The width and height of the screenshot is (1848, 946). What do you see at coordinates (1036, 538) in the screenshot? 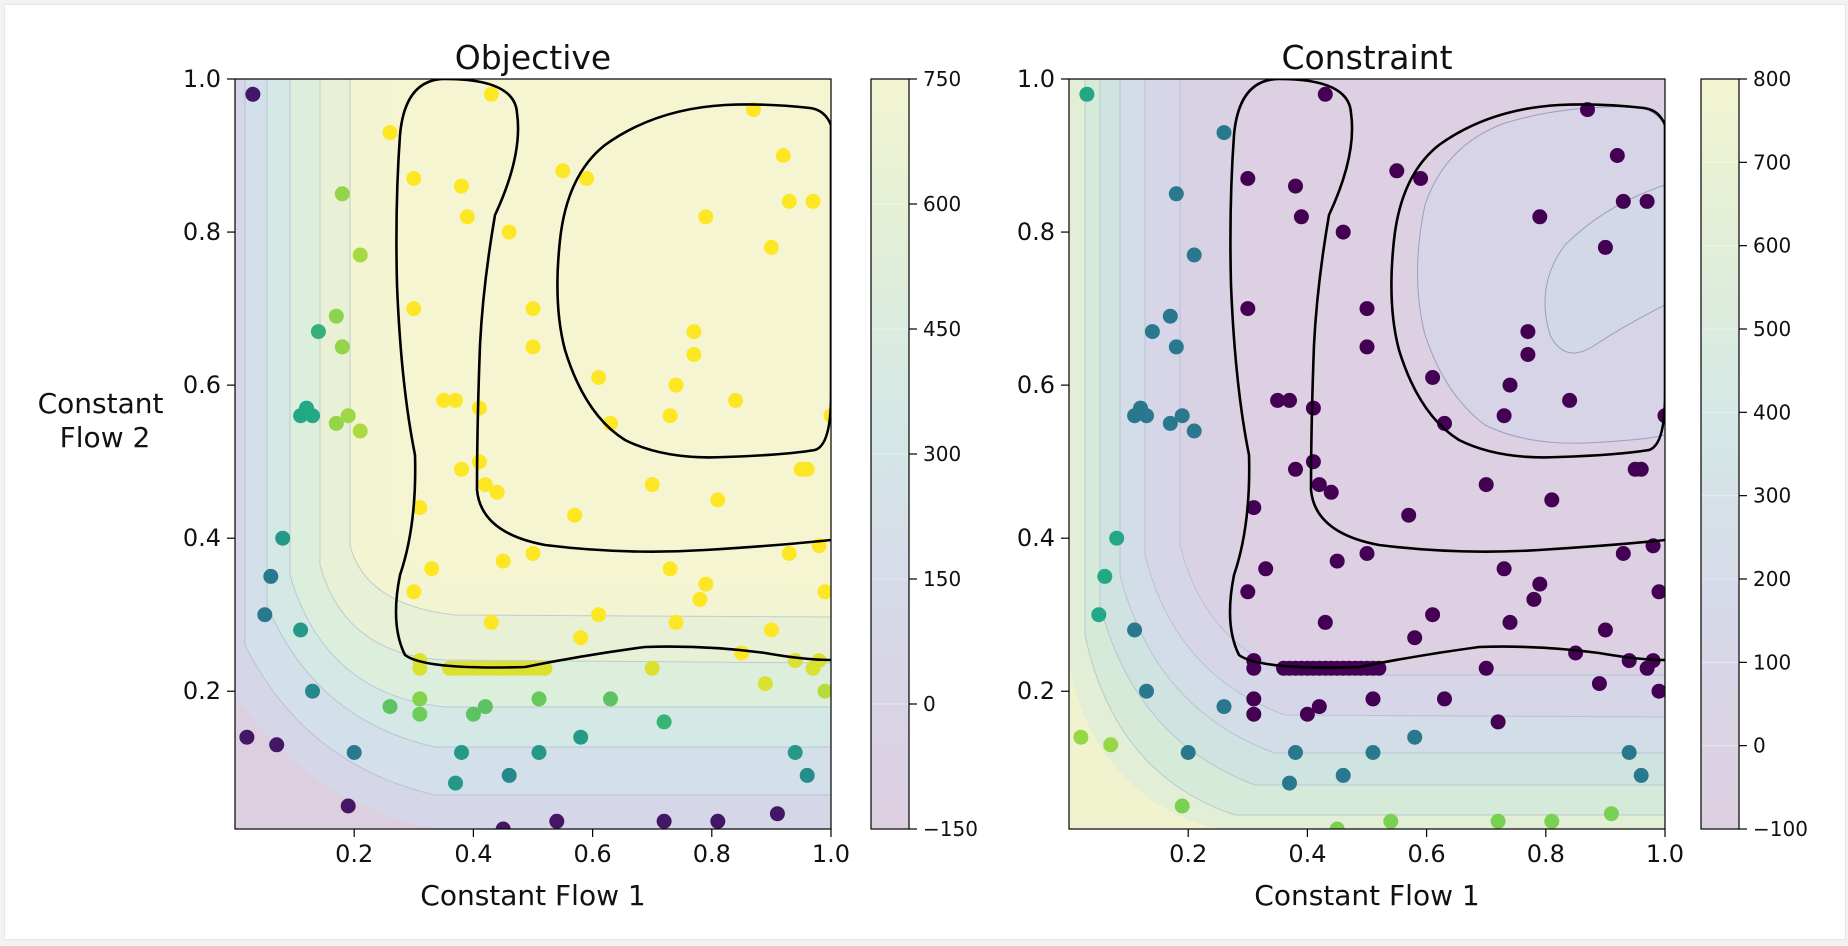
I see `ytick-label: 0.4` at bounding box center [1036, 538].